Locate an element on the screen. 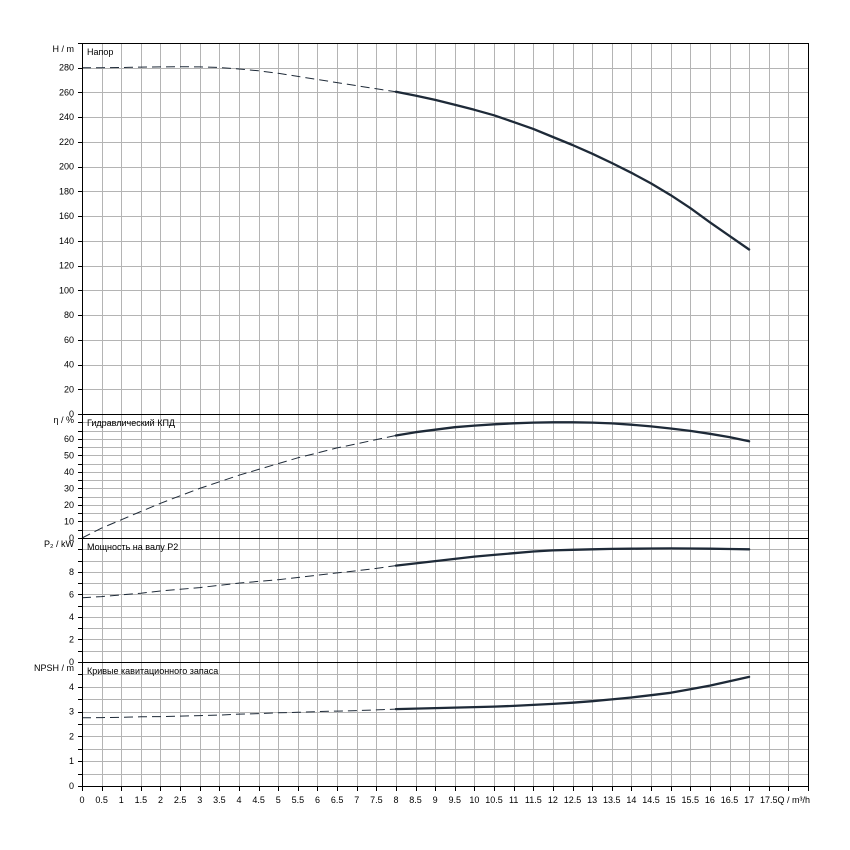 The height and width of the screenshot is (850, 850). x-tick-label: 1.5 is located at coordinates (141, 800).